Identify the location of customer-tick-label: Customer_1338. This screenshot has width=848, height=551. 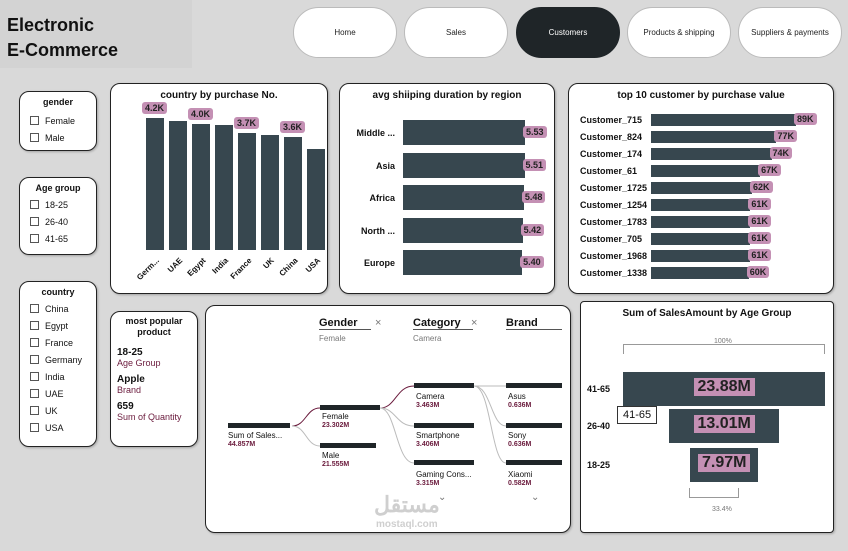
(614, 273).